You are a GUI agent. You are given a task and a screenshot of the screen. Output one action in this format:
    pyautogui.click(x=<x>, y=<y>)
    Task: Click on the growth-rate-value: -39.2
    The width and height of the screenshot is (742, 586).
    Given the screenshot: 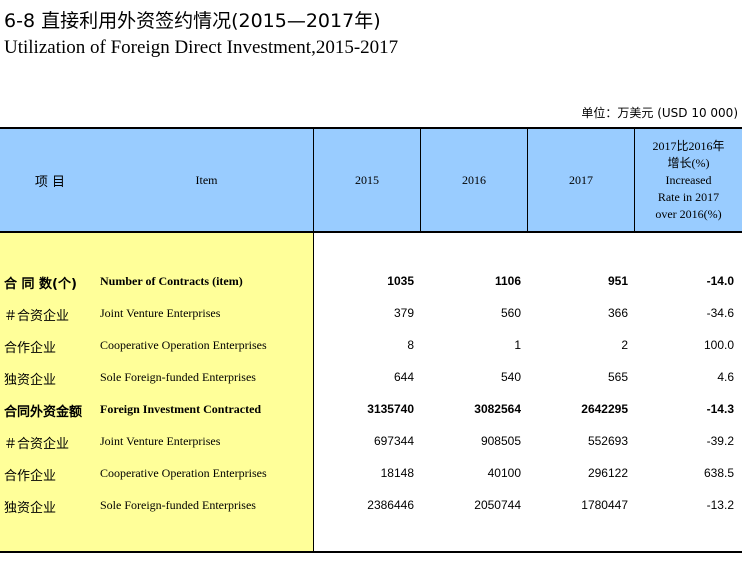 What is the action you would take?
    pyautogui.click(x=720, y=441)
    